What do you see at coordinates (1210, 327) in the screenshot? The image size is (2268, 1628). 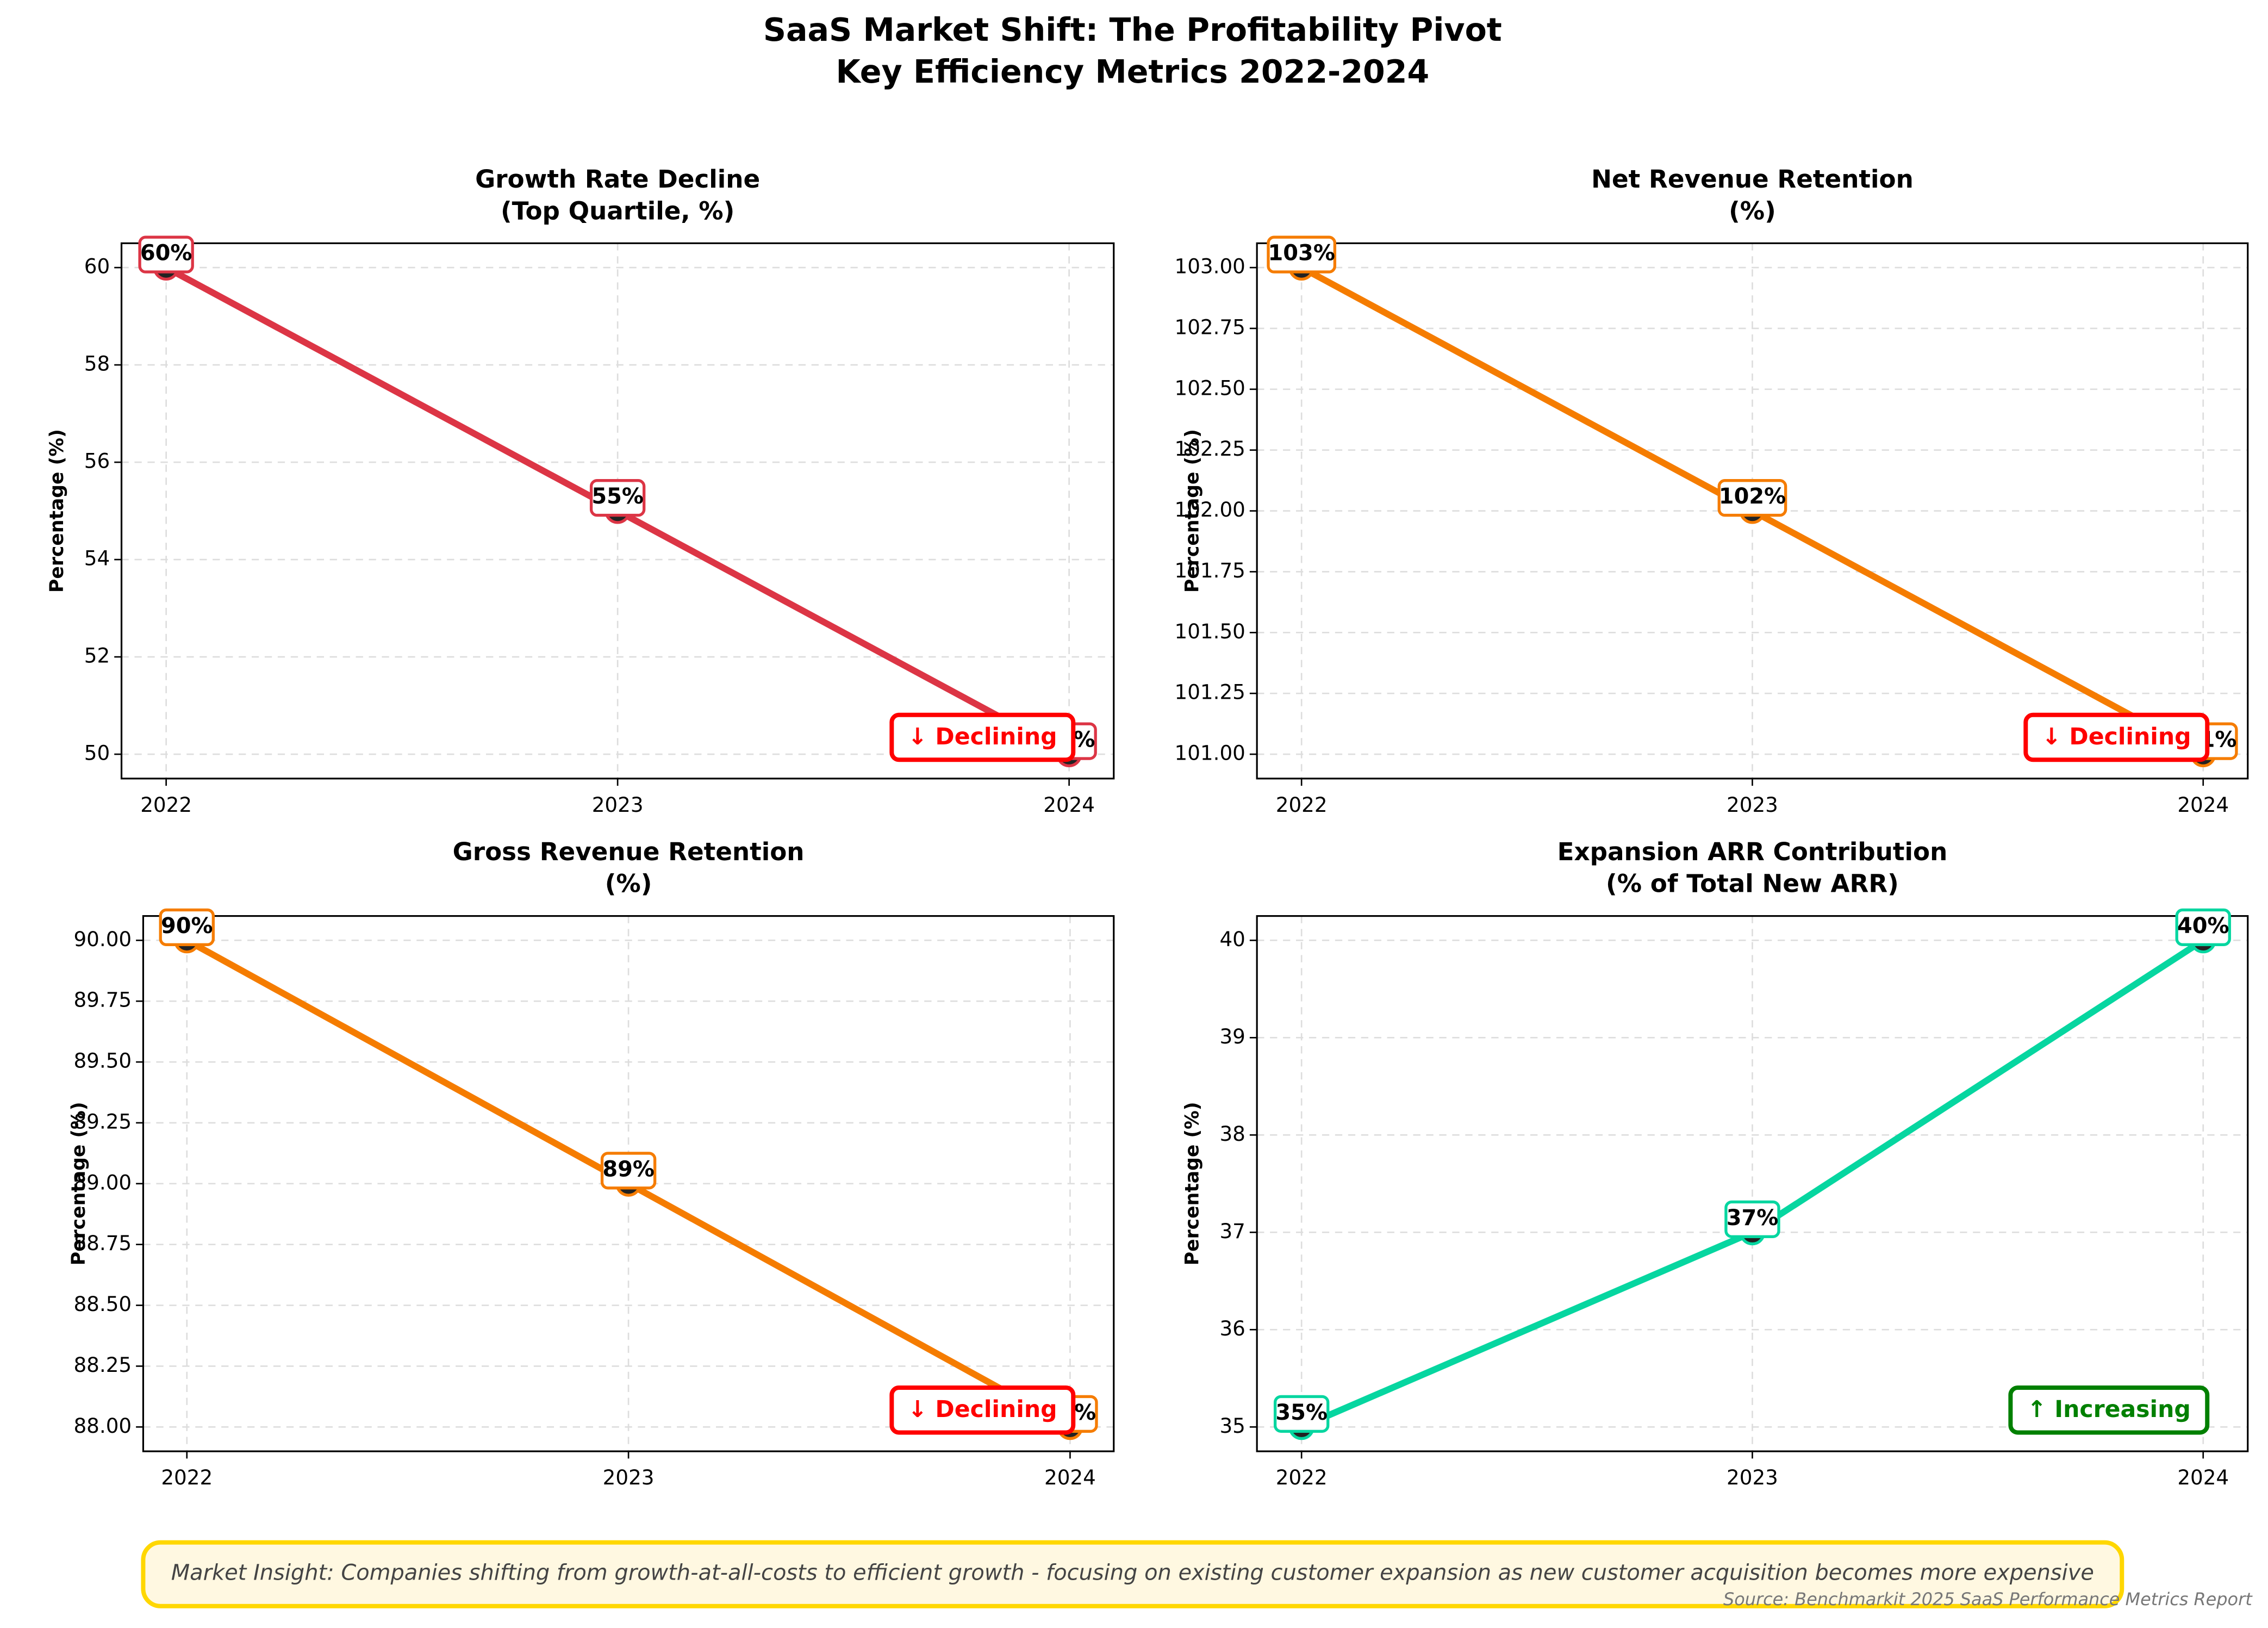 I see `y-tick-label: 102.75` at bounding box center [1210, 327].